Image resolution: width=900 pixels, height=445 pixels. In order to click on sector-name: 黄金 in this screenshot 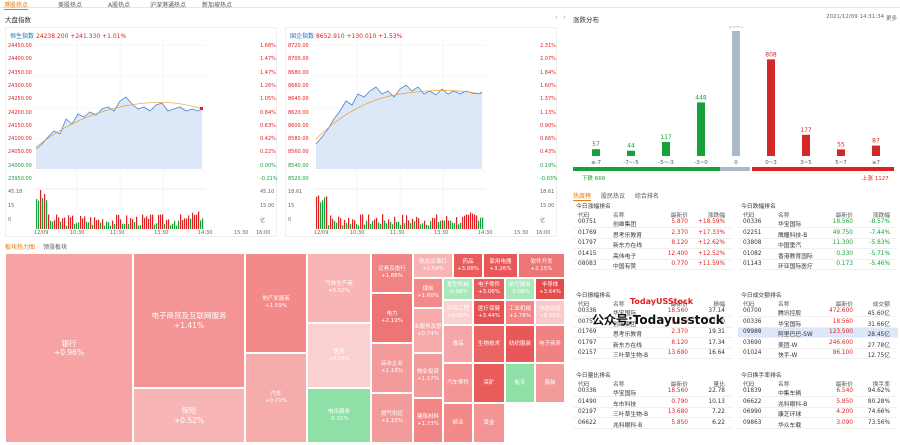, I will do `click(489, 422)`.